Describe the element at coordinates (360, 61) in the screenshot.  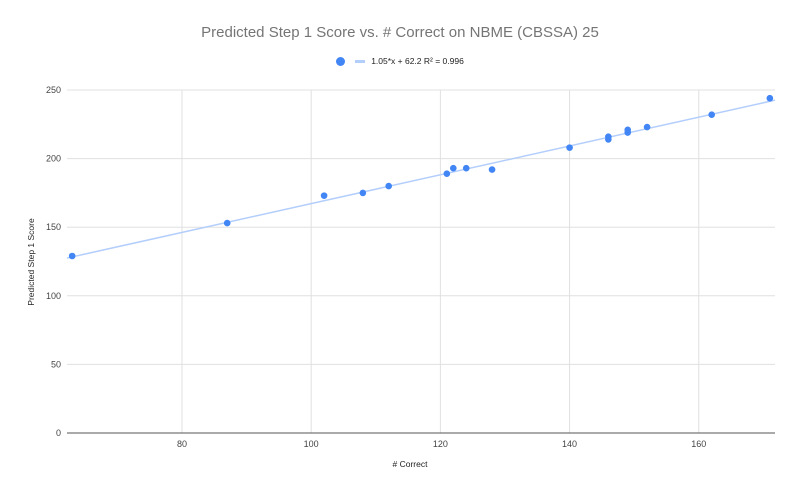
I see `legend-trendline-swatch-icon` at that location.